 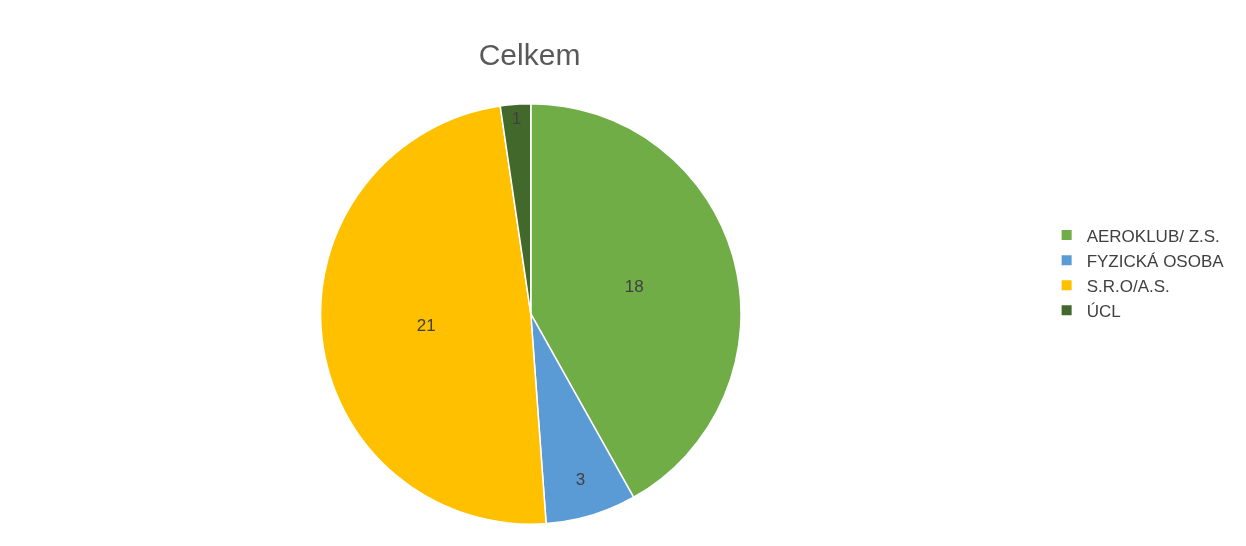 What do you see at coordinates (1155, 261) in the screenshot?
I see `legend-label: FYZICKÁ OSOBA` at bounding box center [1155, 261].